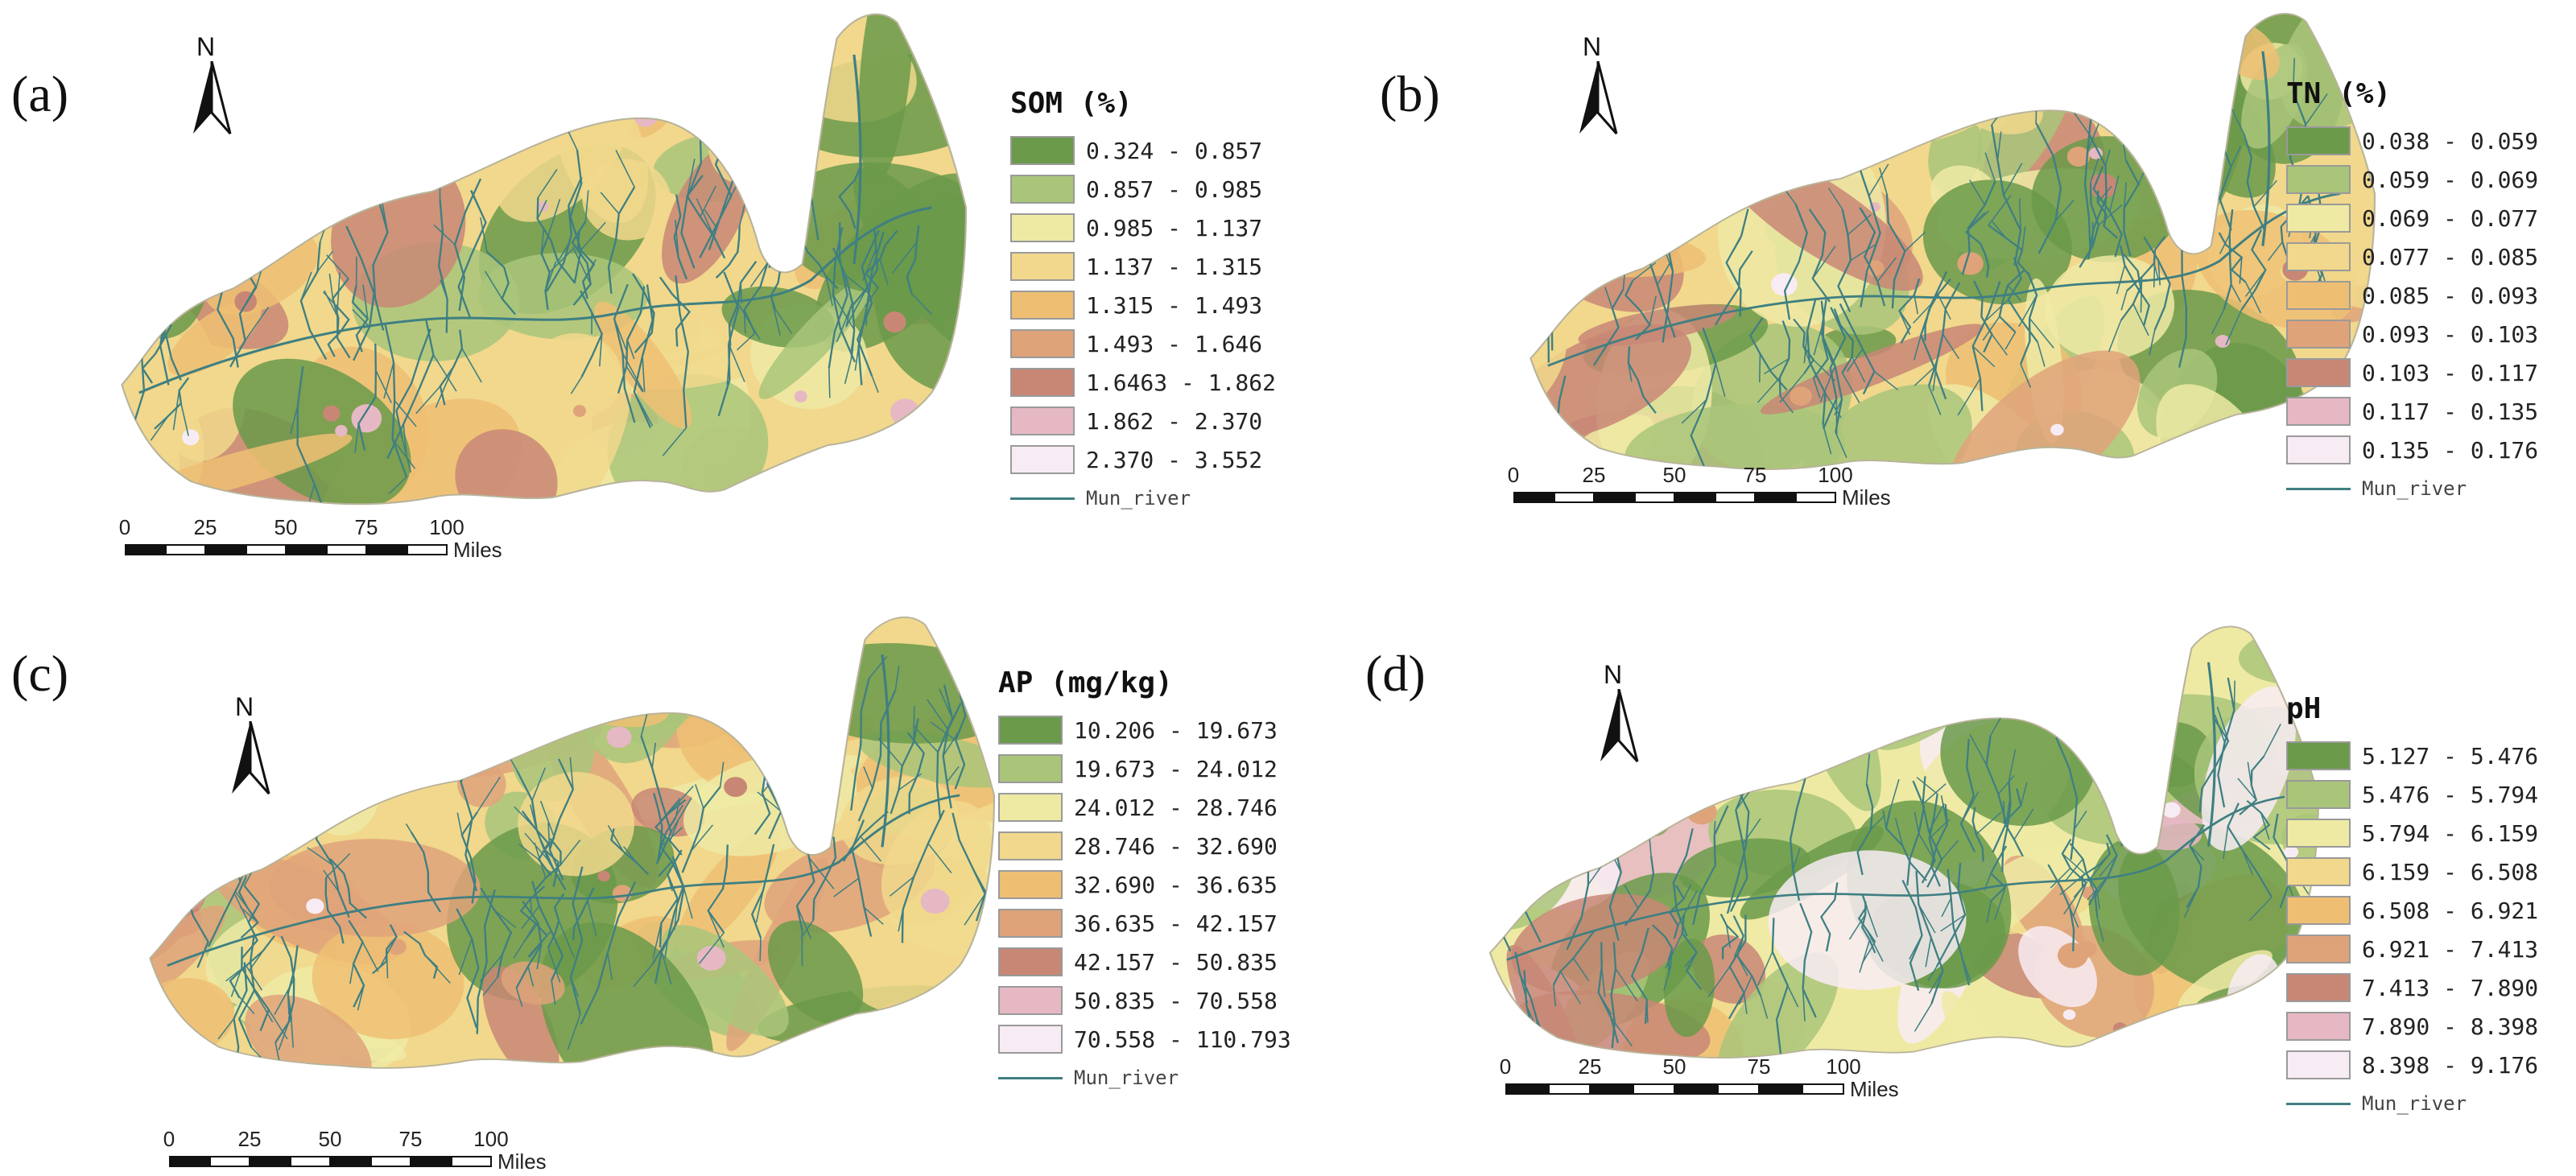 The height and width of the screenshot is (1176, 2576). Describe the element at coordinates (1143, 421) in the screenshot. I see `legend-item: 1.862 - 2.370` at that location.